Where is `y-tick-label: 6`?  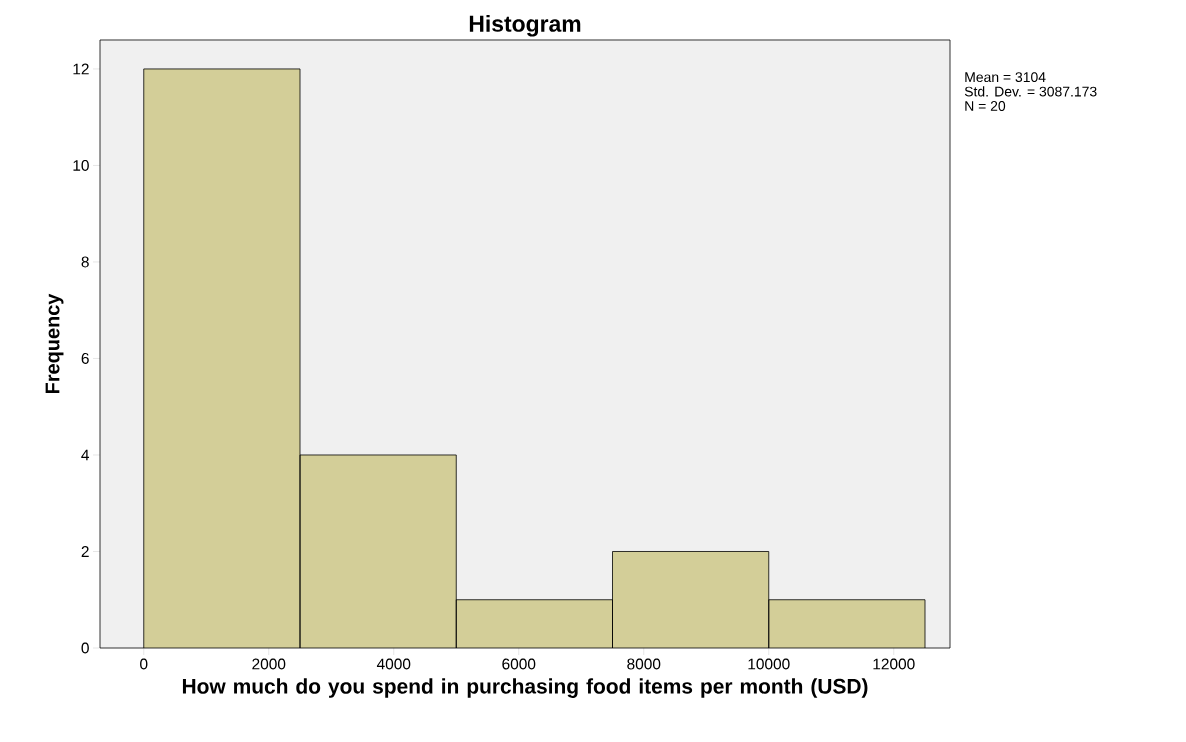
y-tick-label: 6 is located at coordinates (85, 358).